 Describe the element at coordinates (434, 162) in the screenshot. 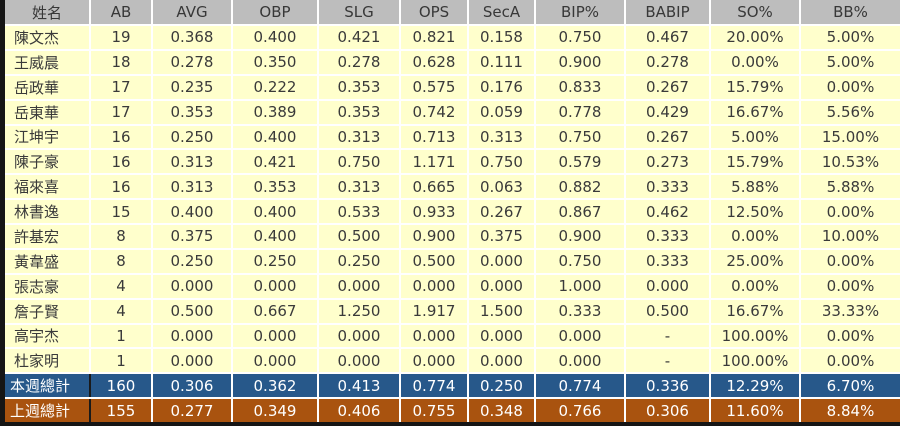

I see `stat-cell: 1.171` at that location.